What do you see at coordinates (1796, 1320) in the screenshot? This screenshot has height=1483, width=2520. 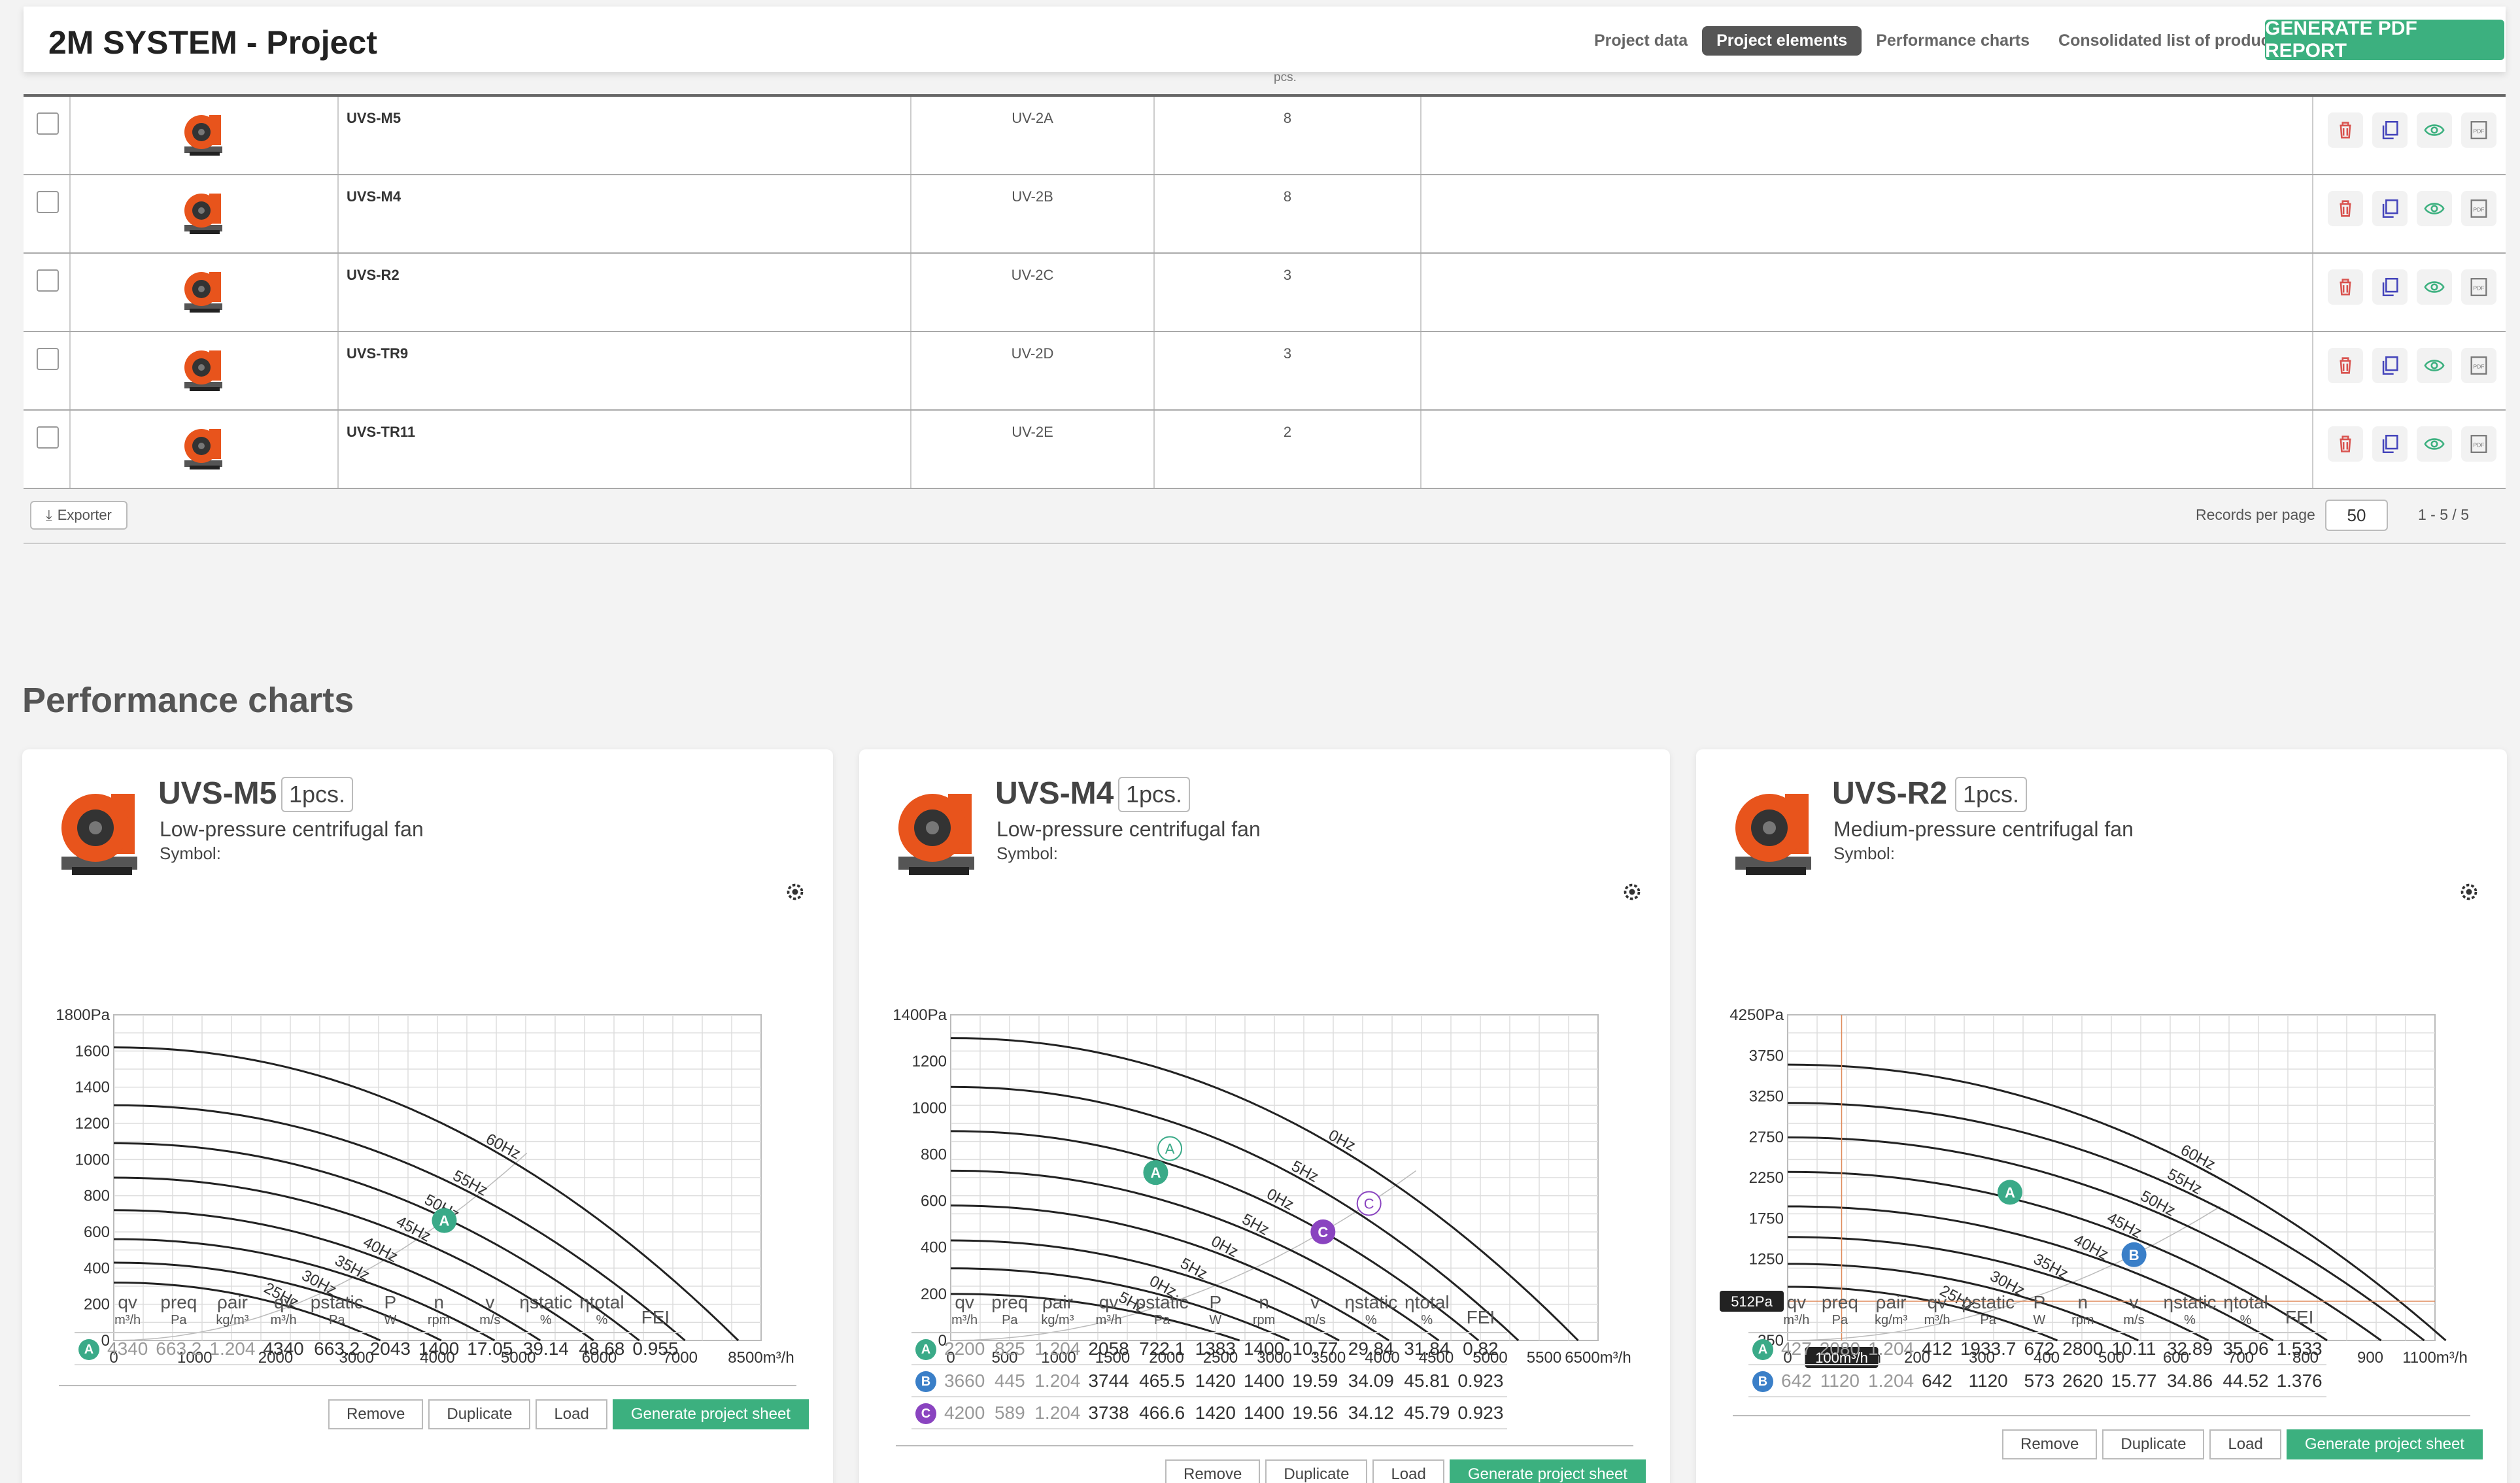 I see `header-unit: m³/h` at bounding box center [1796, 1320].